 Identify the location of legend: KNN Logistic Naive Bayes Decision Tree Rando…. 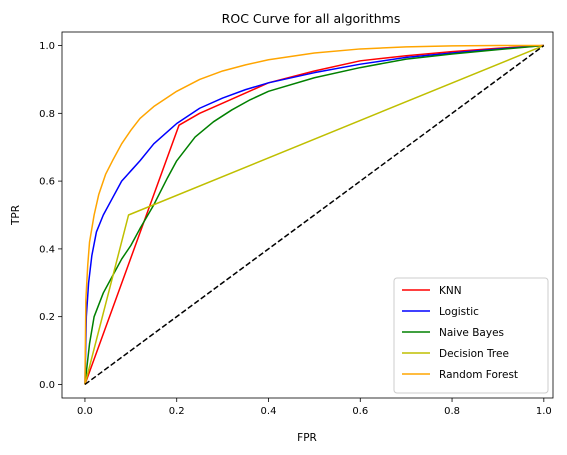
(471, 335).